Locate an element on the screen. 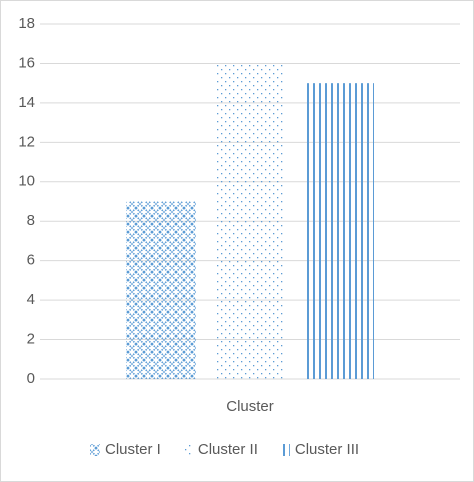 This screenshot has width=474, height=482. y-tick-label: 0 is located at coordinates (31, 378).